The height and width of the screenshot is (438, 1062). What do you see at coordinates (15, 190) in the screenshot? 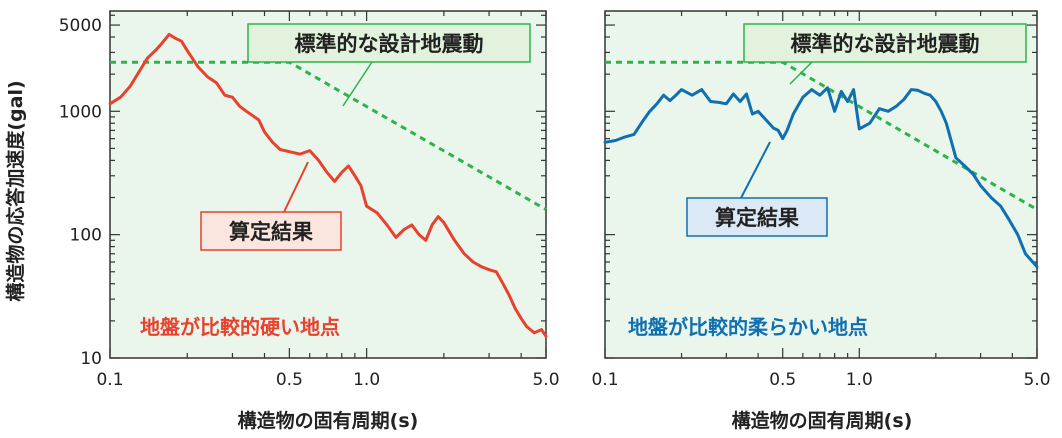
I see `y-axis-label: 構造物の応答加速度(gal)` at bounding box center [15, 190].